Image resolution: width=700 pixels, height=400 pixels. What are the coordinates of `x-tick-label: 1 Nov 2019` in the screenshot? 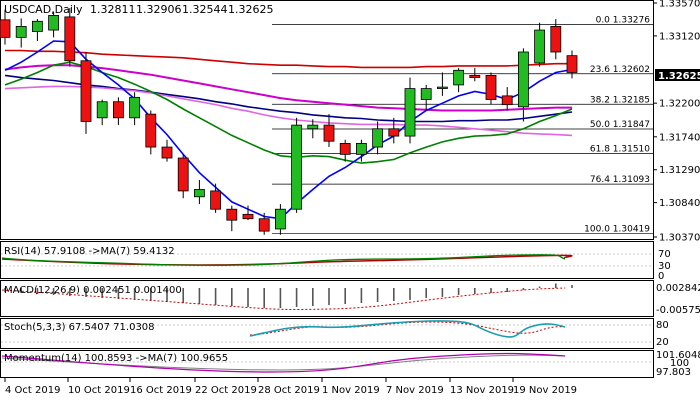 It's located at (351, 390).